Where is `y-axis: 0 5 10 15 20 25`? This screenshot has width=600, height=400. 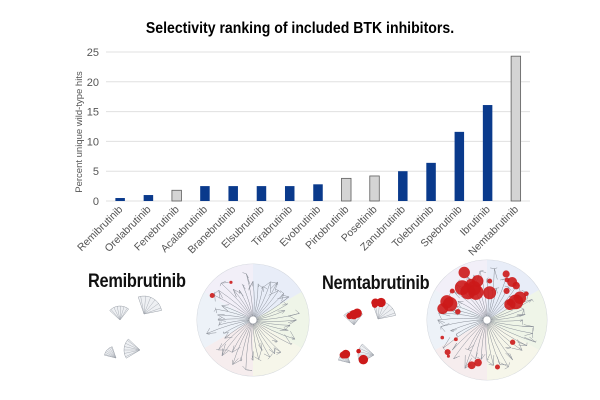 y-axis: 0 5 10 15 20 25 is located at coordinates (93, 127).